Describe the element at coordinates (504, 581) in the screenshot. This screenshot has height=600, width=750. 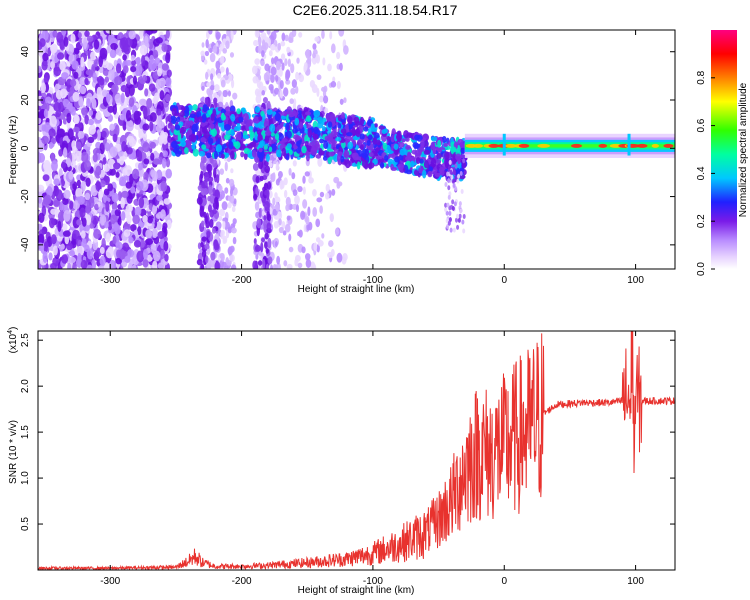
I see `x-tick-label: 0` at that location.